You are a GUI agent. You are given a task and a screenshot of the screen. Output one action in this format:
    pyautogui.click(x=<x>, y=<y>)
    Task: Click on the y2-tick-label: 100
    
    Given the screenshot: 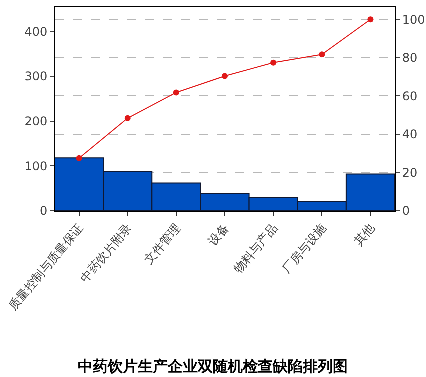 What is the action you would take?
    pyautogui.click(x=414, y=19)
    